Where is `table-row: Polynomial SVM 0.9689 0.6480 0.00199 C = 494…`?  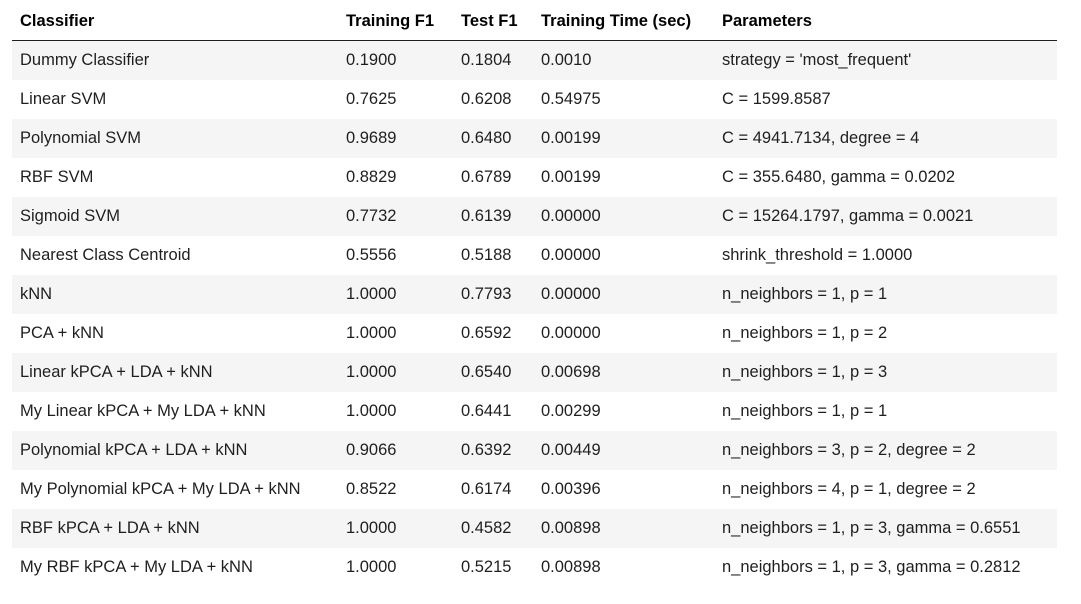 table-row: Polynomial SVM 0.9689 0.6480 0.00199 C = 494… is located at coordinates (534, 138).